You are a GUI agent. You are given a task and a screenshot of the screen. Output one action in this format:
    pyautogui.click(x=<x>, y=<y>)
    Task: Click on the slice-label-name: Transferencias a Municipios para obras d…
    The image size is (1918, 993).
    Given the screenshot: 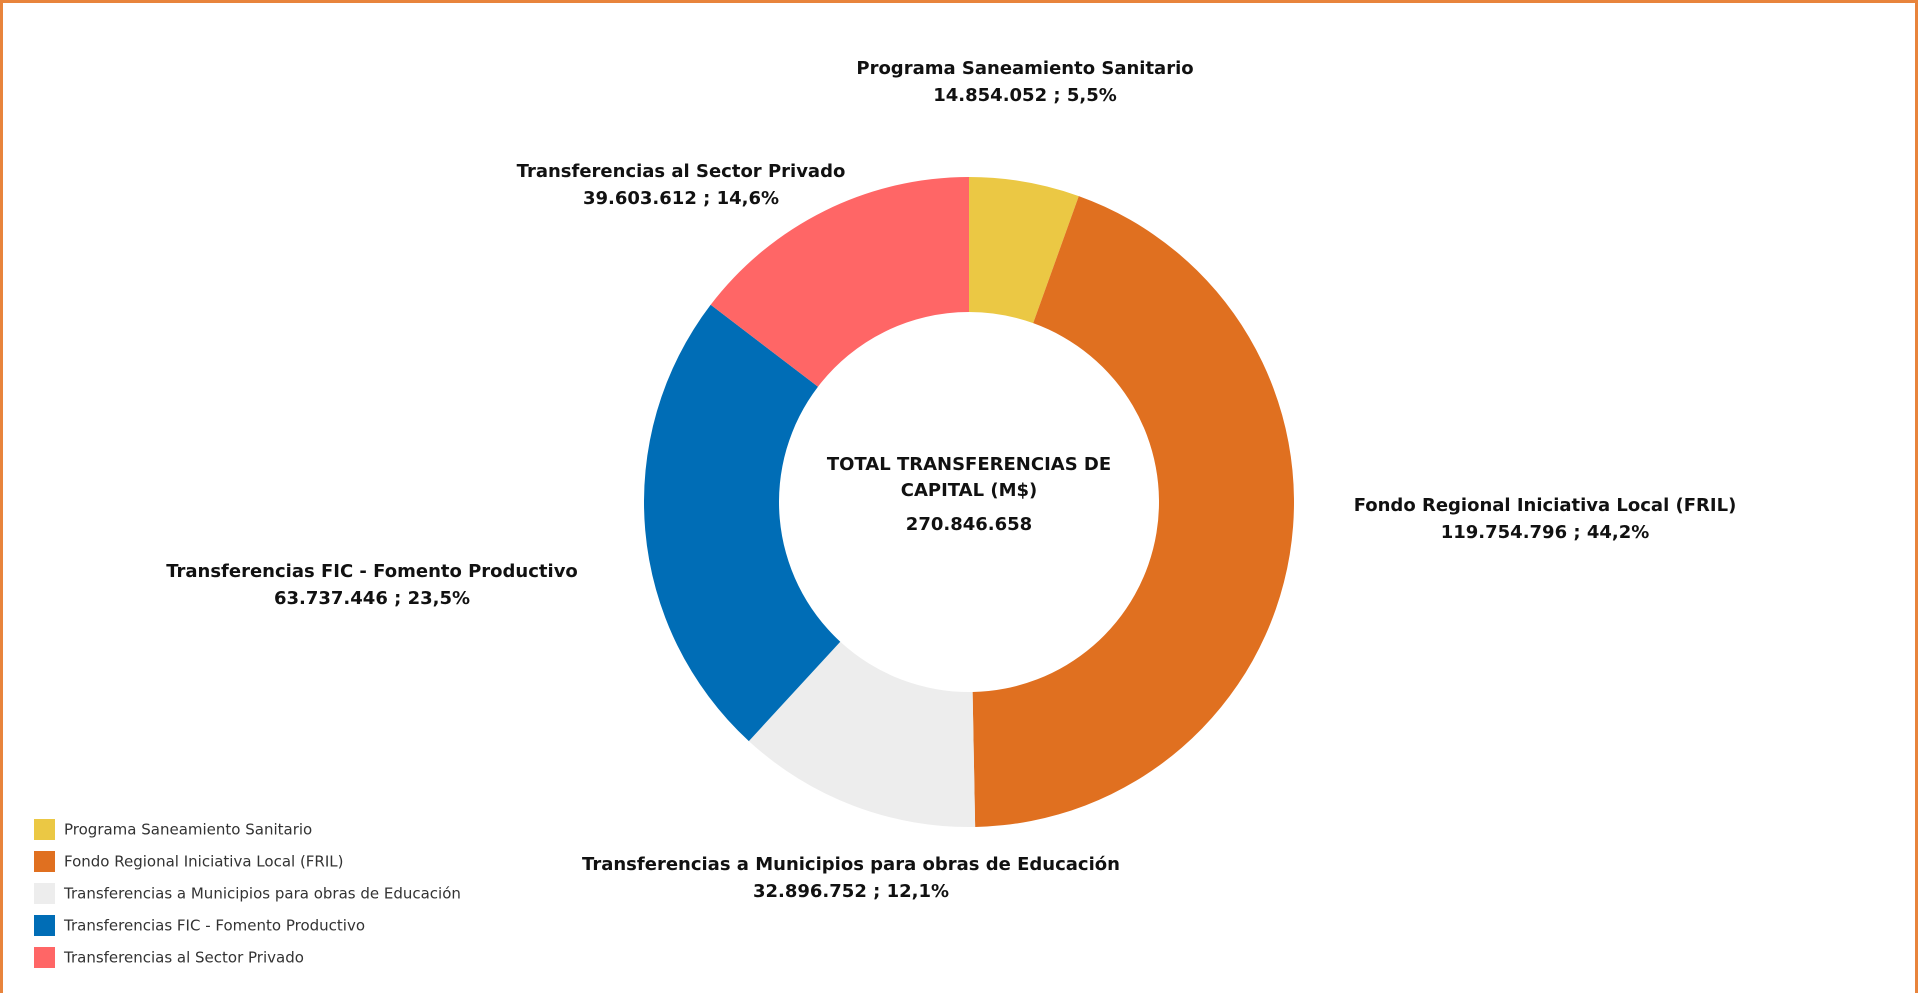 What is the action you would take?
    pyautogui.click(x=851, y=864)
    